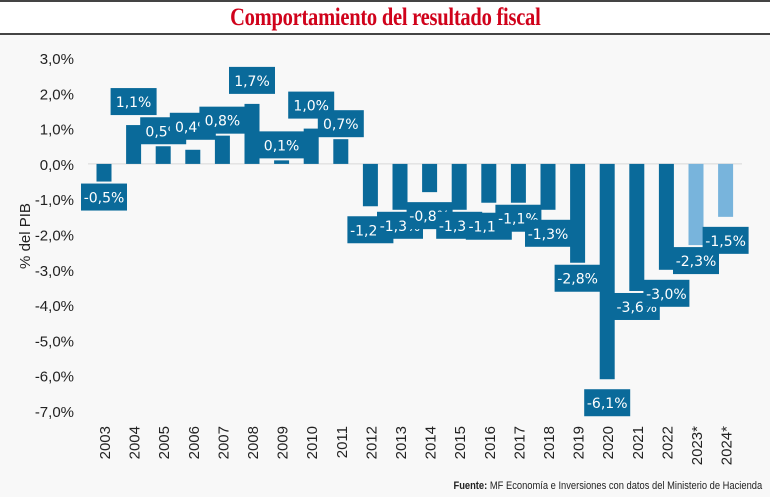 The height and width of the screenshot is (497, 770). Describe the element at coordinates (54, 412) in the screenshot. I see `y-tick-label: -7,0%` at that location.